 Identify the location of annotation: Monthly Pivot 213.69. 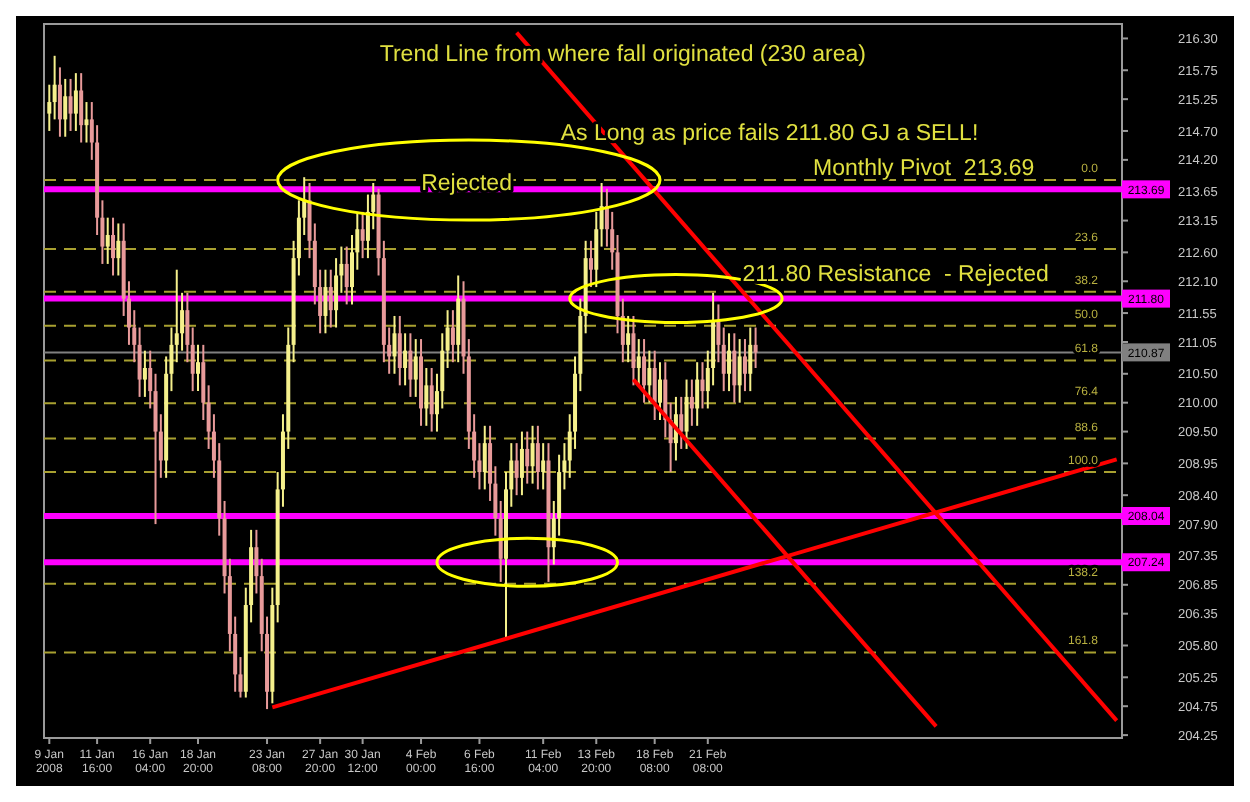
(924, 169).